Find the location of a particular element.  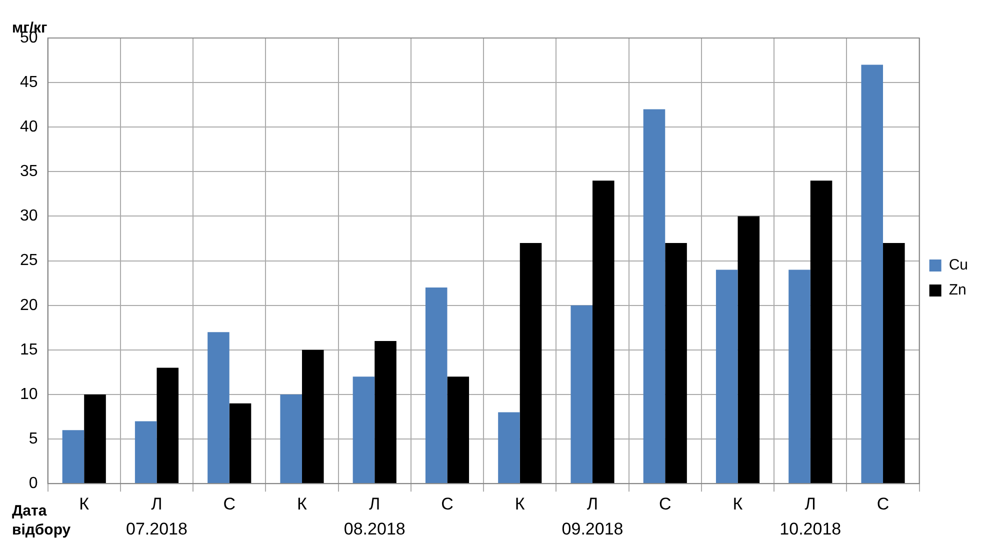

text: 08.2018 is located at coordinates (375, 528).